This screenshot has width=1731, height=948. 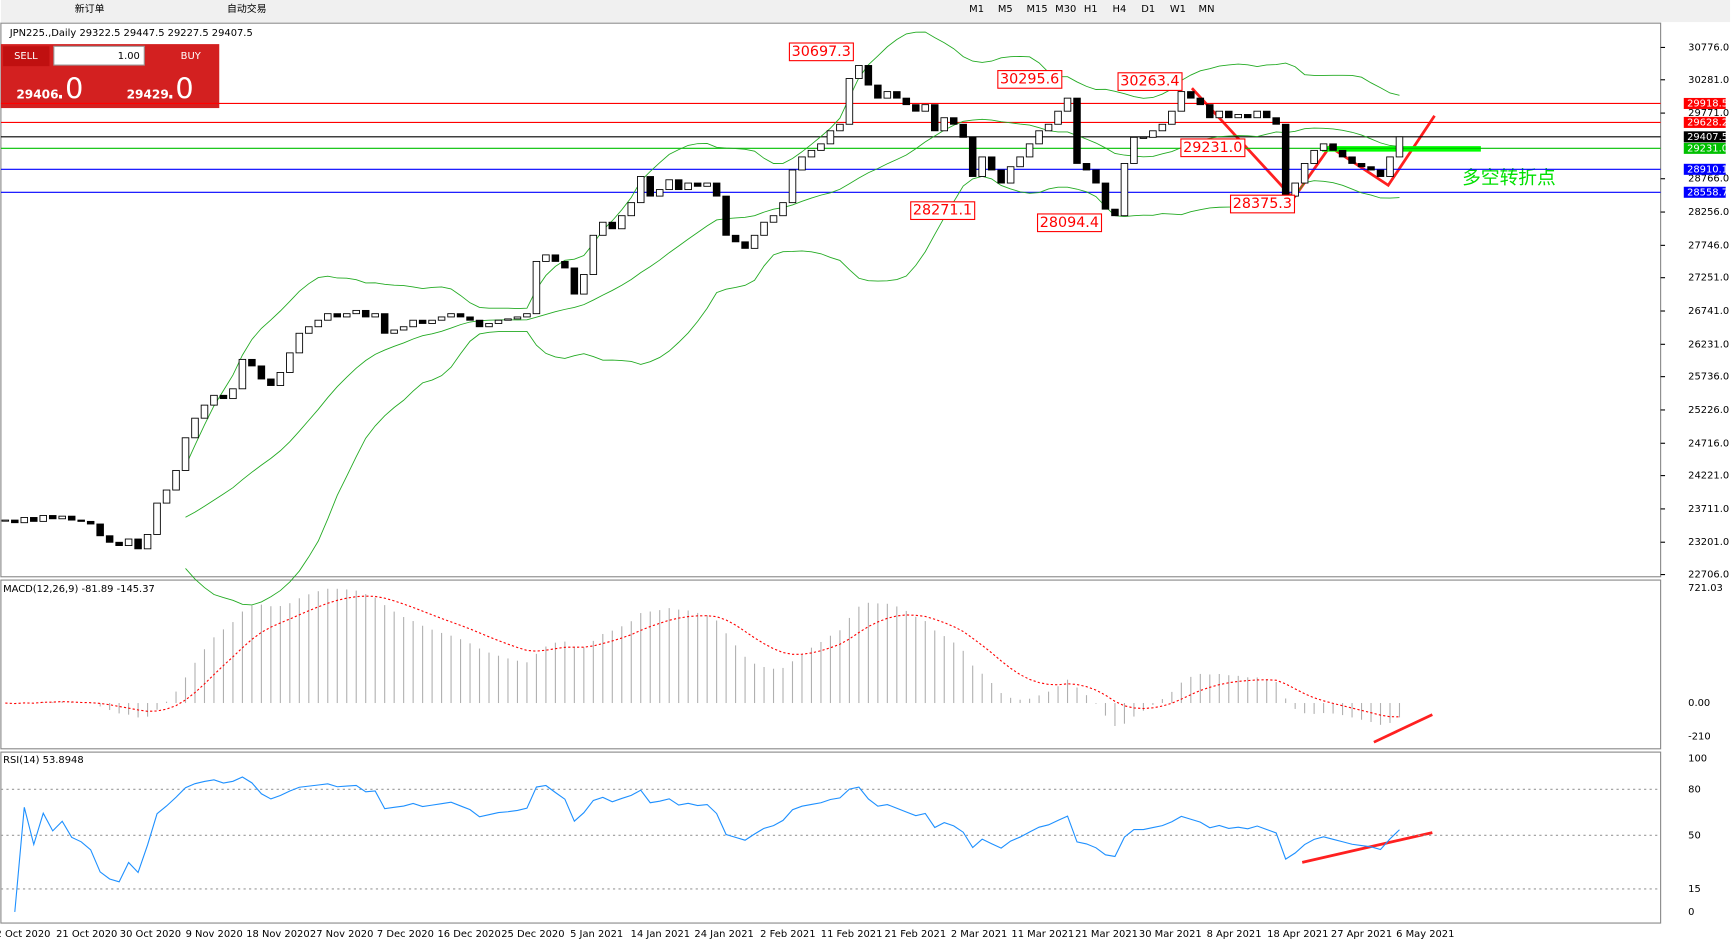 What do you see at coordinates (1694, 889) in the screenshot?
I see `rsi-tick-label: 15` at bounding box center [1694, 889].